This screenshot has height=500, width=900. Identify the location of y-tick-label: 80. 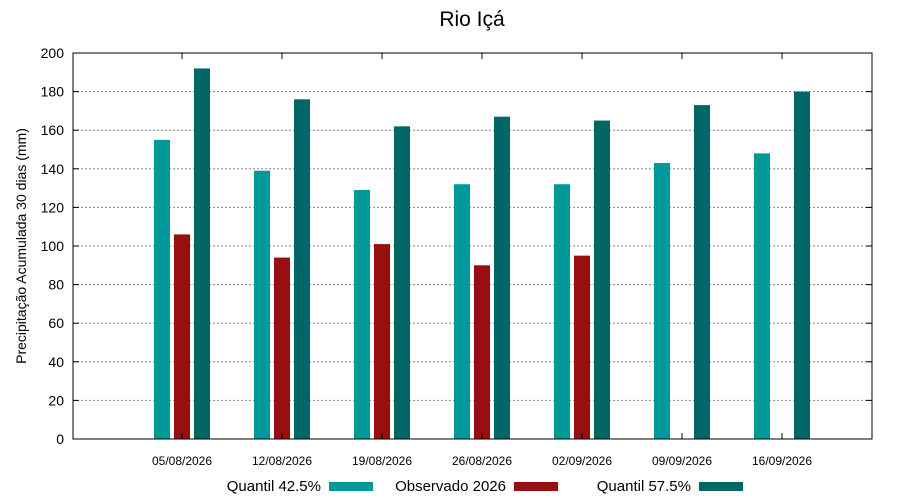
(56, 285).